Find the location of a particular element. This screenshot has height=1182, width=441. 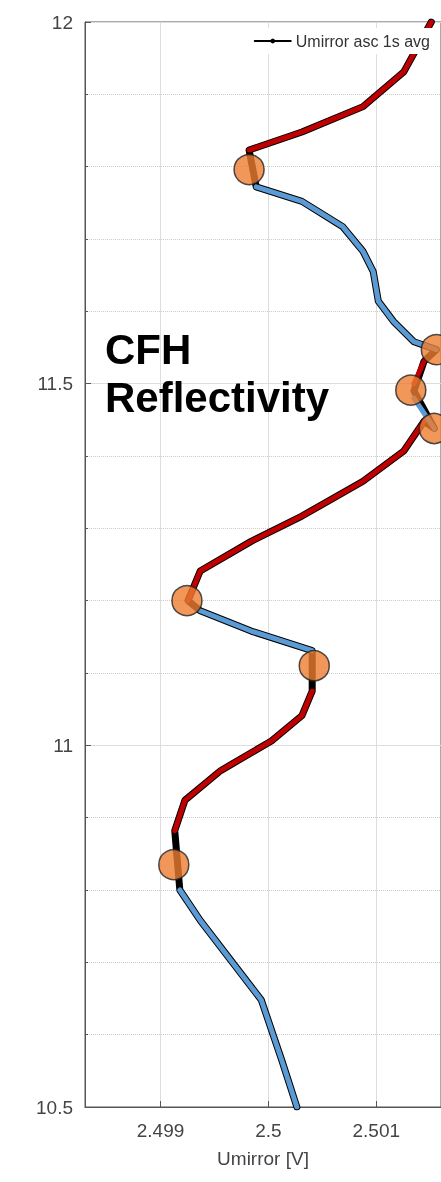

x-axis-title: Umirror [V] is located at coordinates (263, 1158).